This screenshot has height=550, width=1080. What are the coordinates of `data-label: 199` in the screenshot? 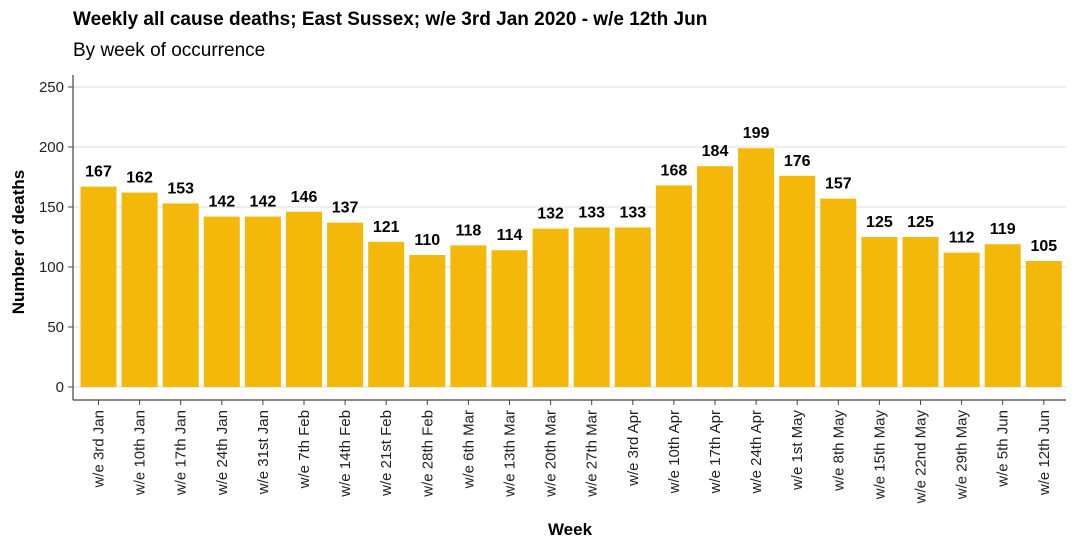 It's located at (756, 133).